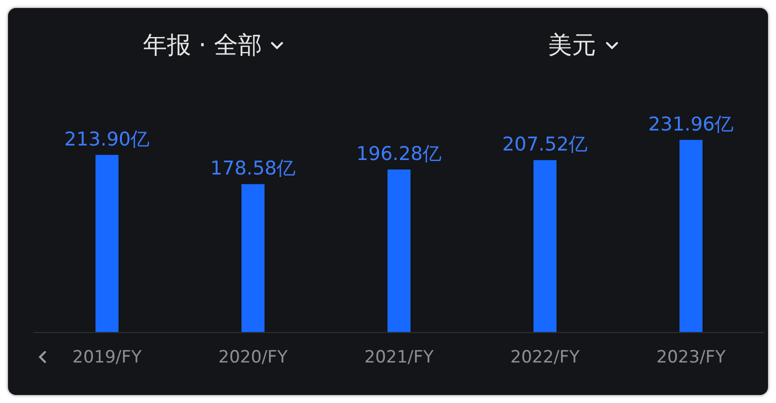  I want to click on data-label: 207.52亿, so click(545, 145).